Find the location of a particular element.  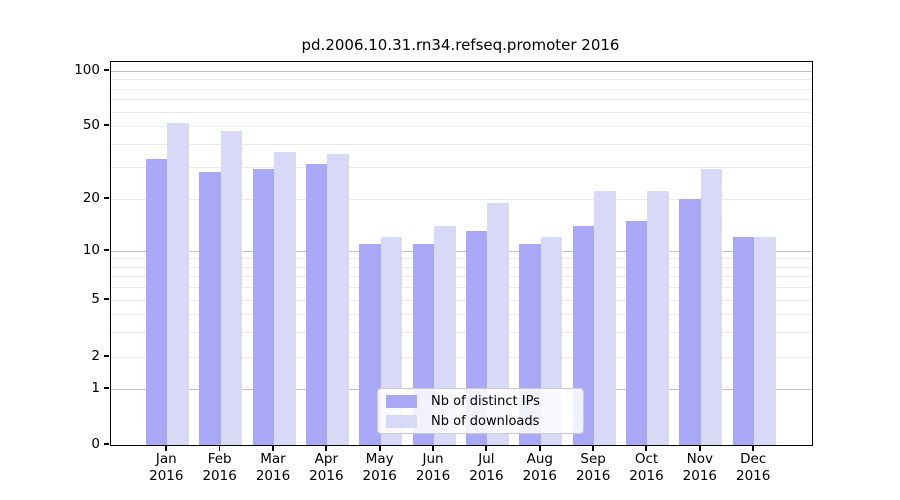

x-tick-label-feb: Feb 2016 is located at coordinates (220, 468).